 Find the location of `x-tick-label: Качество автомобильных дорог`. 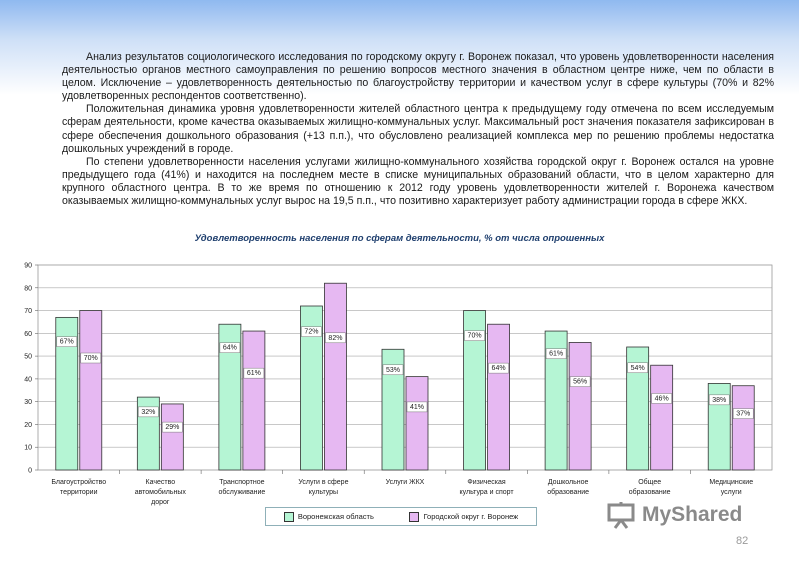

x-tick-label: Качество автомобильных дорог is located at coordinates (161, 492).